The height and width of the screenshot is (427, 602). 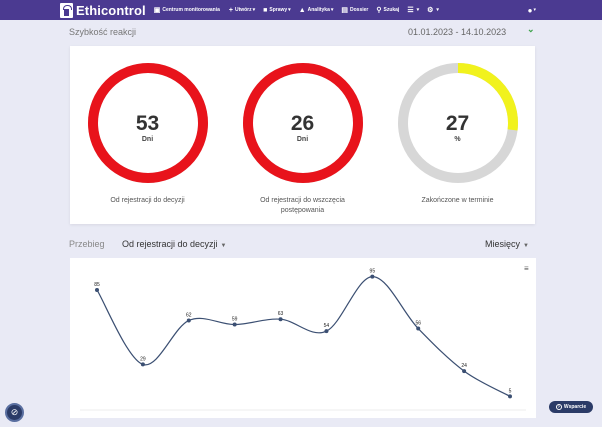 What do you see at coordinates (316, 10) in the screenshot?
I see `nav-item-analytics: ▲ Analityka ▾` at bounding box center [316, 10].